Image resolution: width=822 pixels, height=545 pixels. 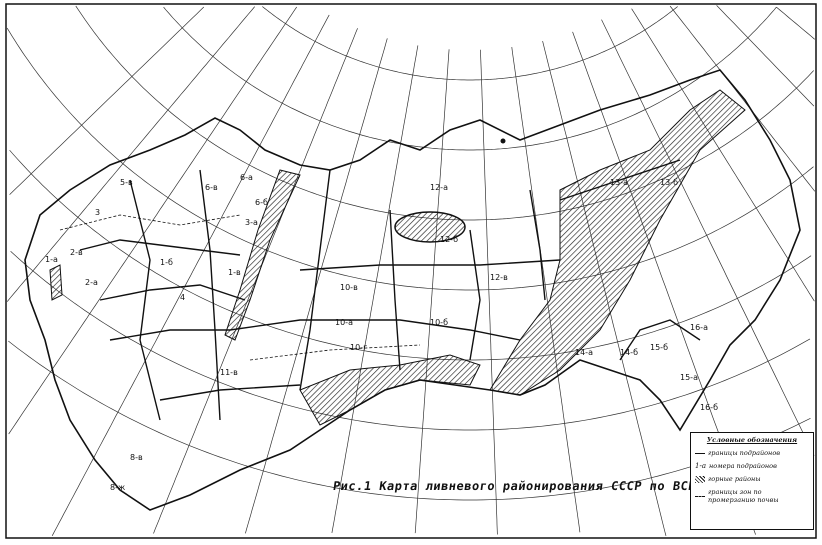 What do you see at coordinates (126, 182) in the screenshot?
I see `region-label: 5-в` at bounding box center [126, 182].